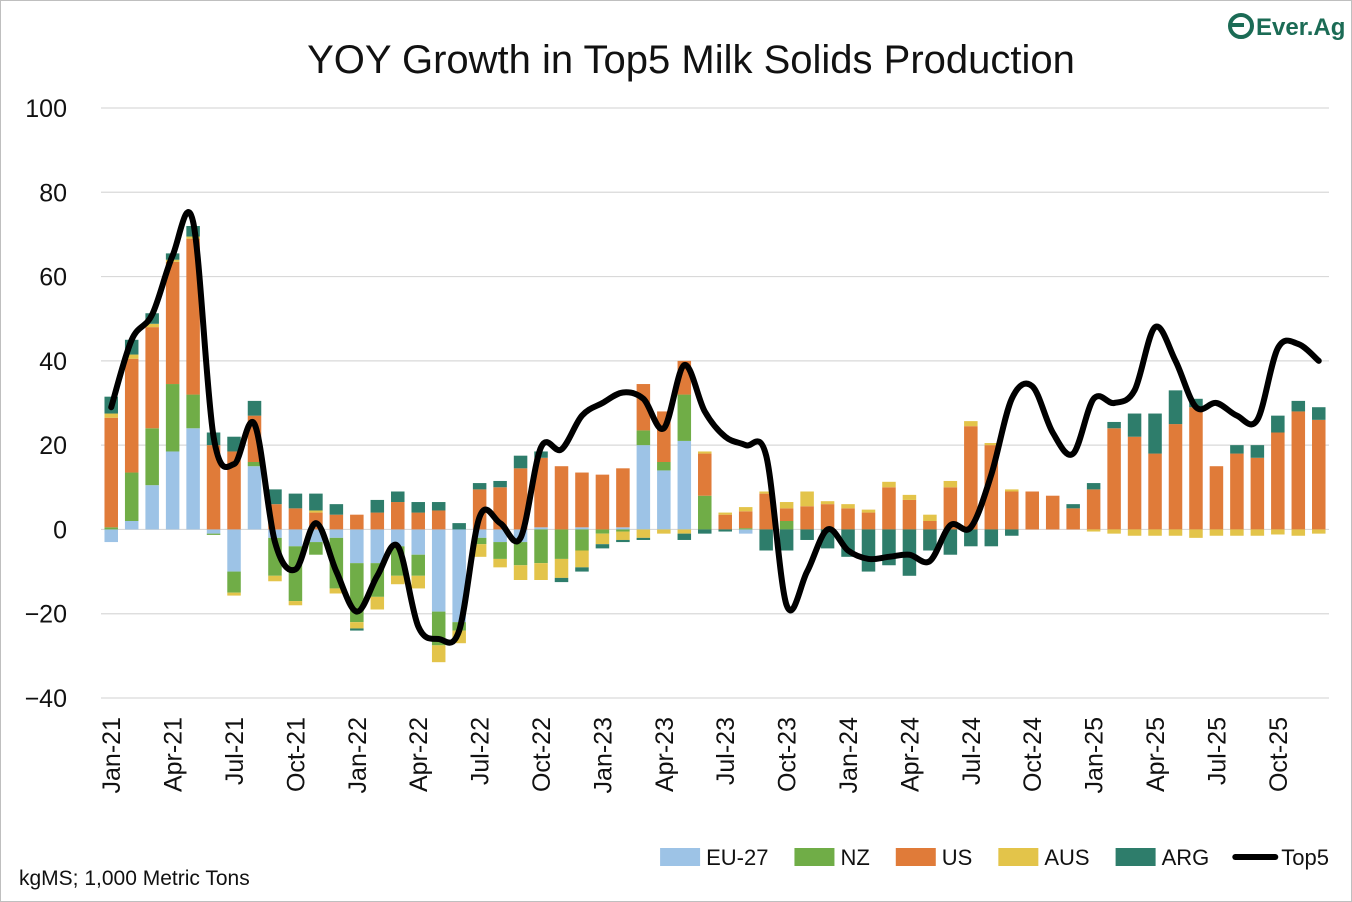 The width and height of the screenshot is (1352, 902). Describe the element at coordinates (726, 751) in the screenshot. I see `x-tick-label: Jul-23` at that location.